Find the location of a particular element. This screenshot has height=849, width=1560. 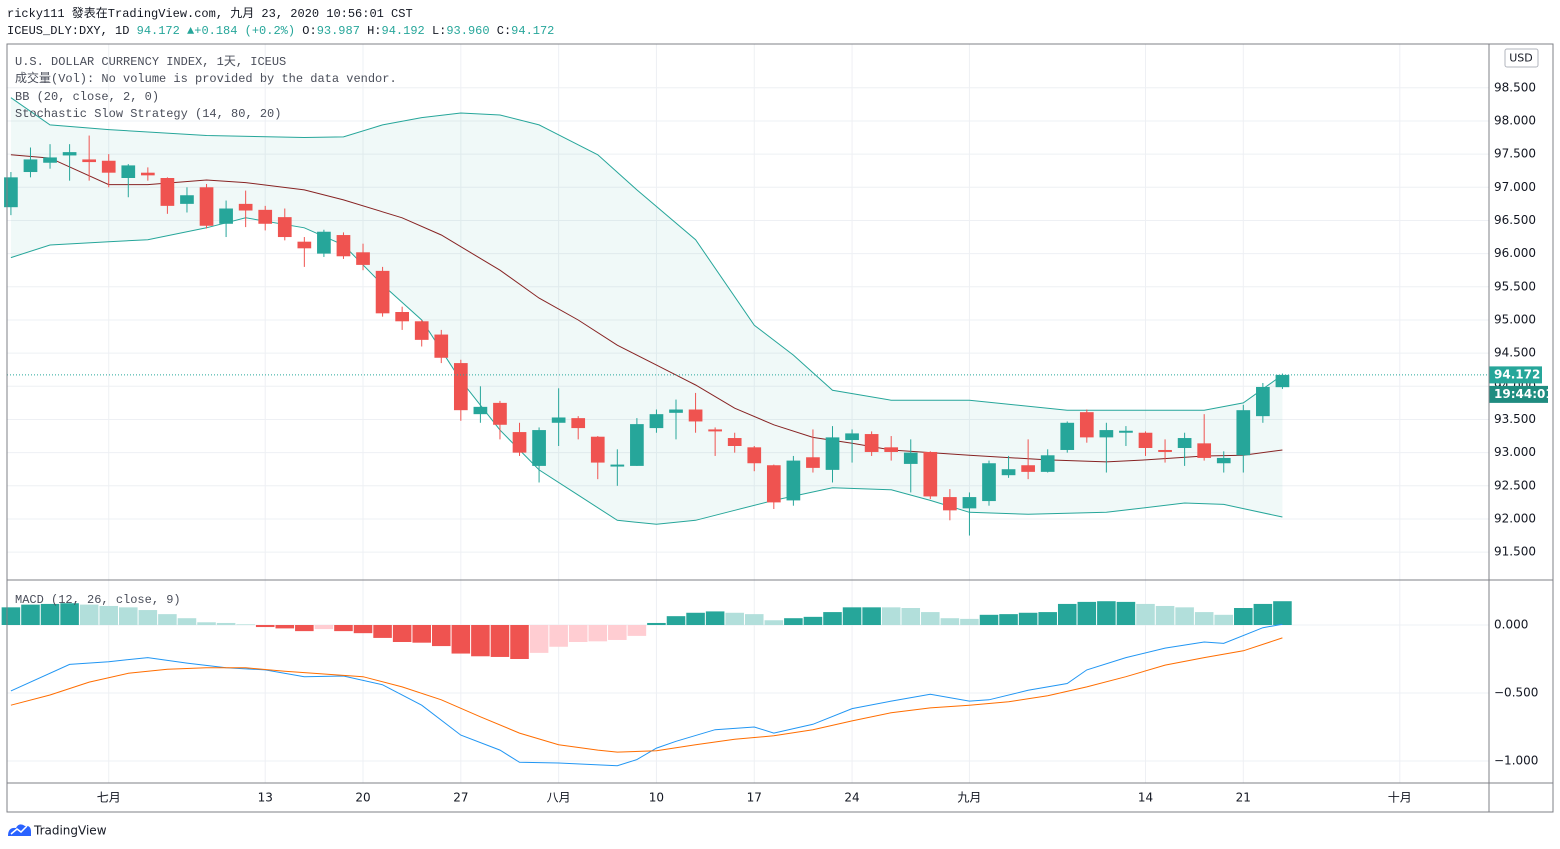

y-tick-label: 95.500 is located at coordinates (1515, 286).